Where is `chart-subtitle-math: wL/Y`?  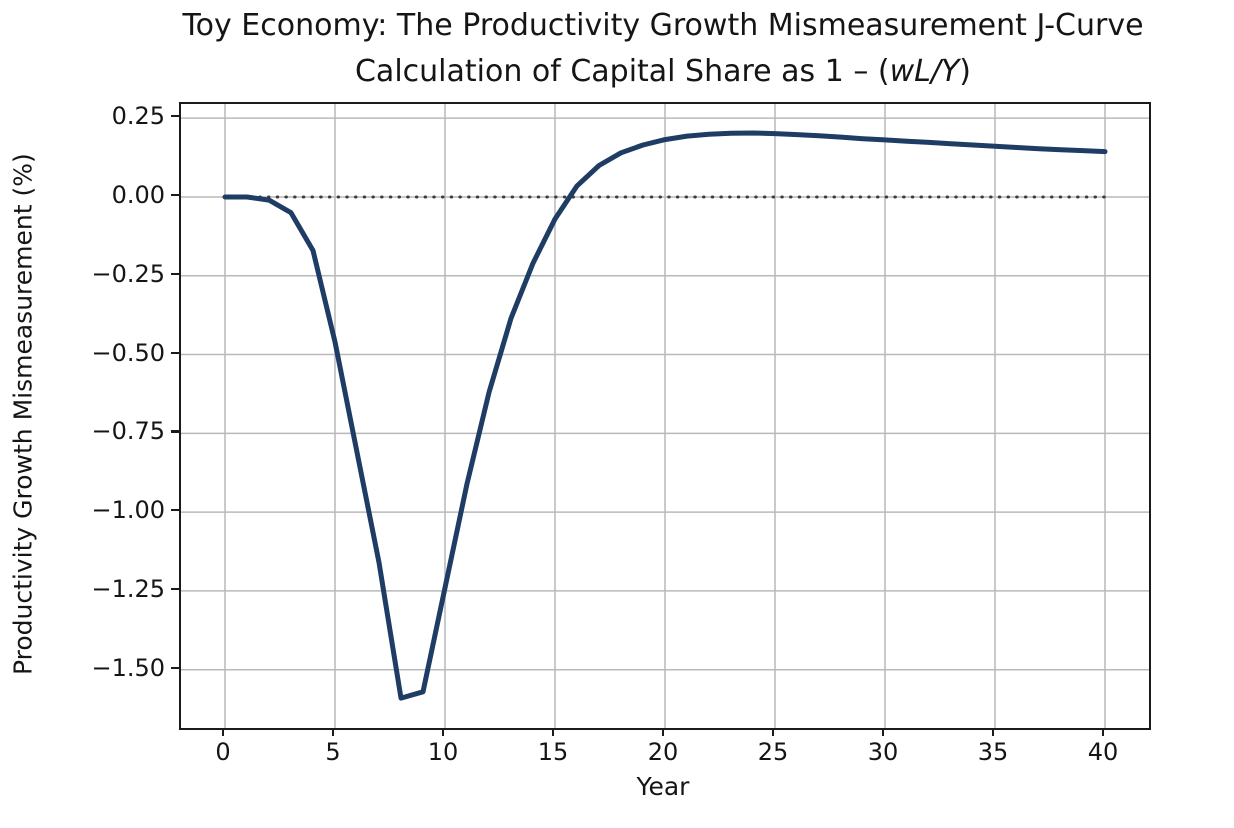 chart-subtitle-math: wL/Y is located at coordinates (924, 71).